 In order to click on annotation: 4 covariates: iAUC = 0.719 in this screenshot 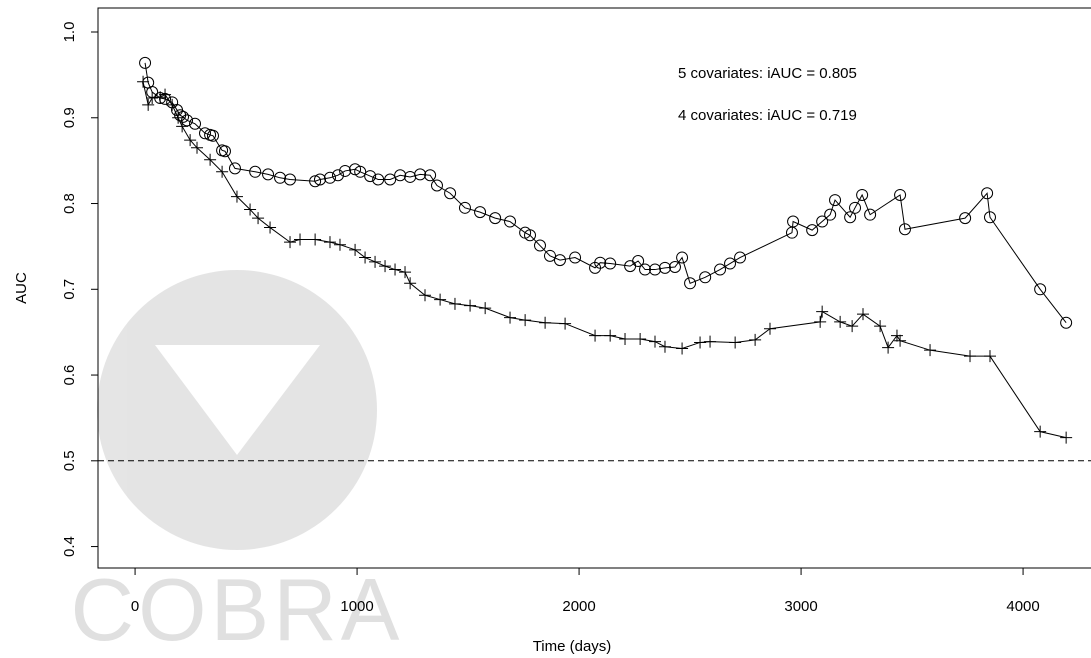, I will do `click(767, 115)`.